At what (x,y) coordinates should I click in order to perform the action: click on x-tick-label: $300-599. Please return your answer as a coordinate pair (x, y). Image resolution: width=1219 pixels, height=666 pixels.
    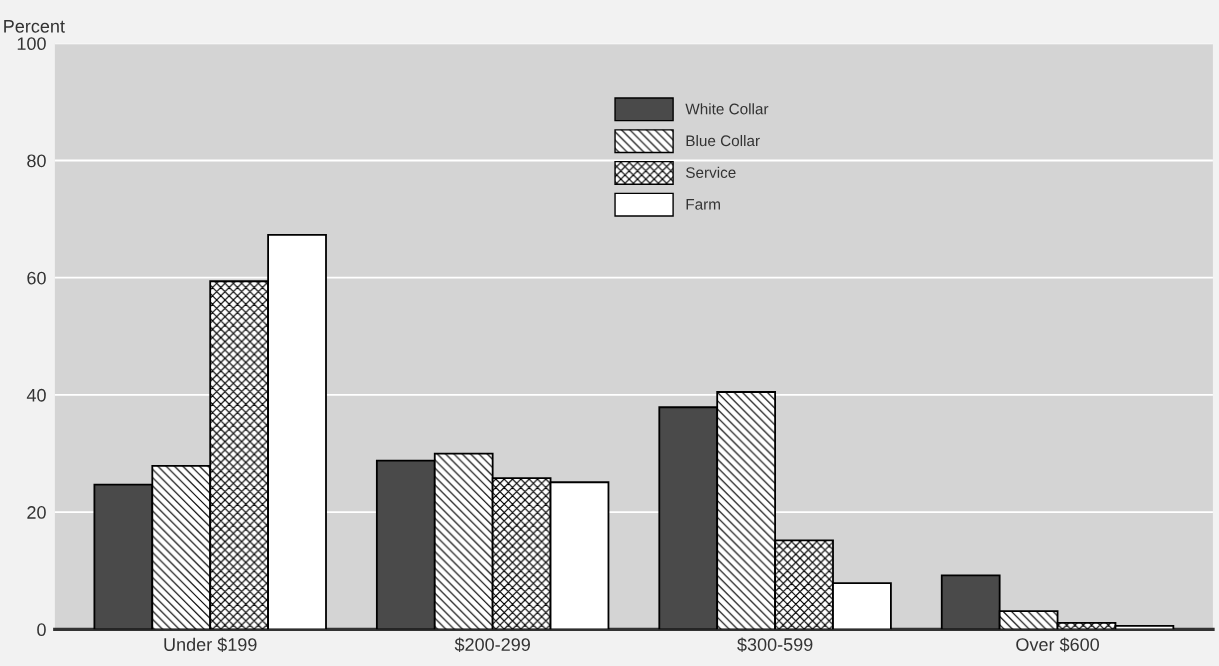
    Looking at the image, I should click on (775, 645).